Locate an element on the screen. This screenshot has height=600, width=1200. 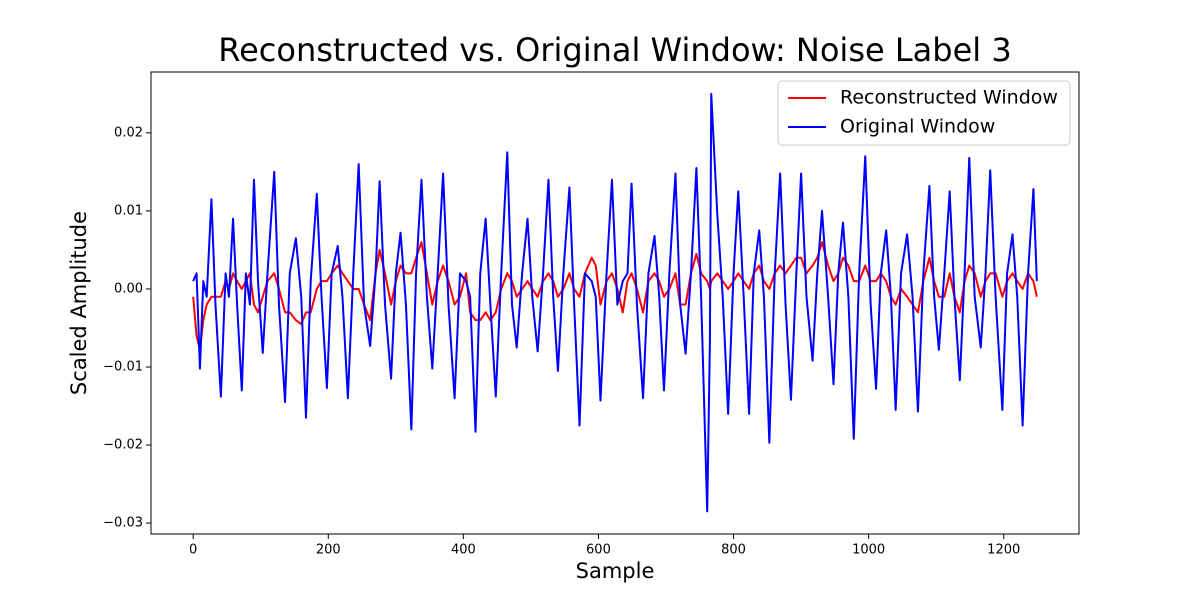
y-axis-label: Scaled Amplitude is located at coordinates (79, 303).